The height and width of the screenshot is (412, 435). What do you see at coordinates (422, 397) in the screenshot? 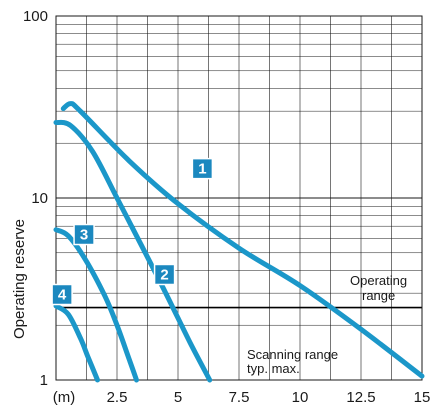
I see `x-tick-label: 15` at bounding box center [422, 397].